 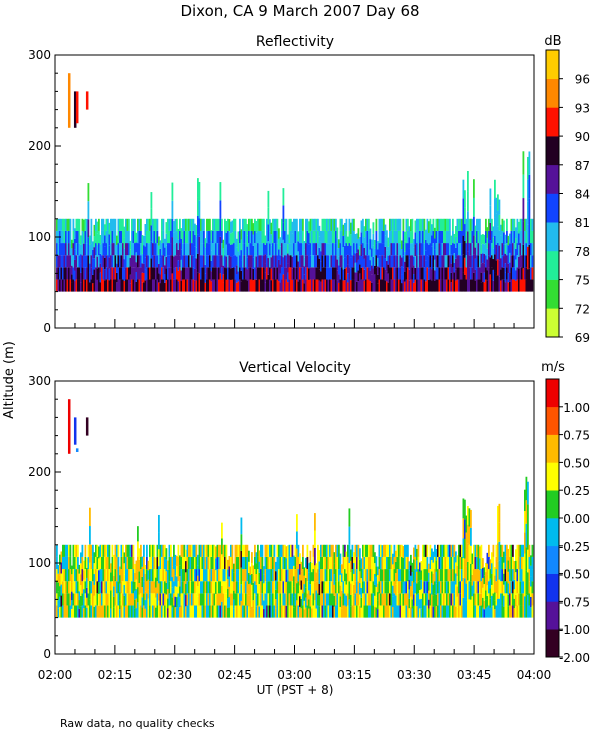 I want to click on velocity-title: Vertical Velocity, so click(x=295, y=368).